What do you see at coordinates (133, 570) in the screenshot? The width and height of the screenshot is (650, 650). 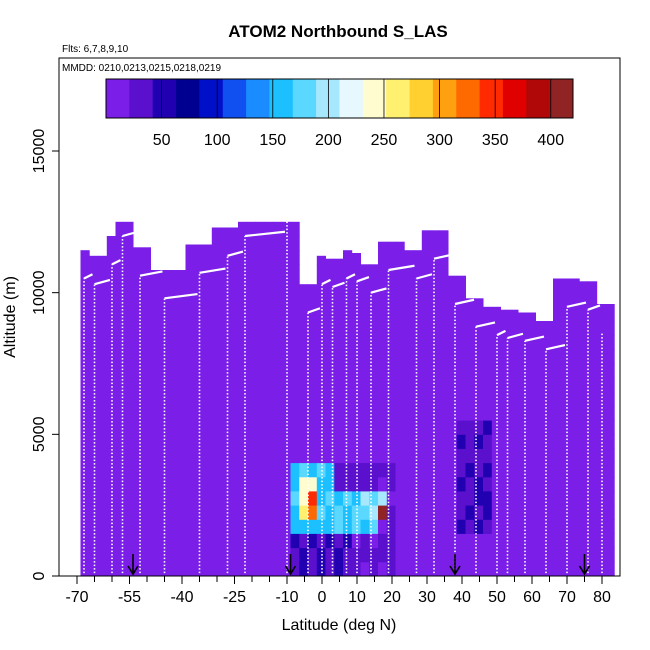 I see `descent-marker-head` at bounding box center [133, 570].